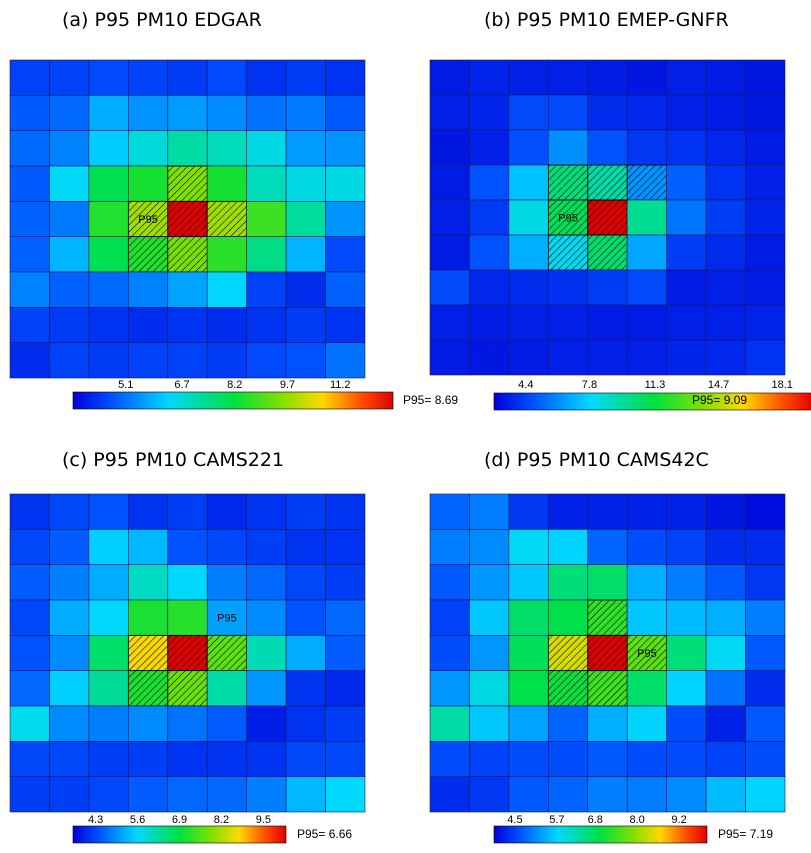 This screenshot has width=811, height=853. I want to click on colorbar-tick-label: 4.4, so click(525, 385).